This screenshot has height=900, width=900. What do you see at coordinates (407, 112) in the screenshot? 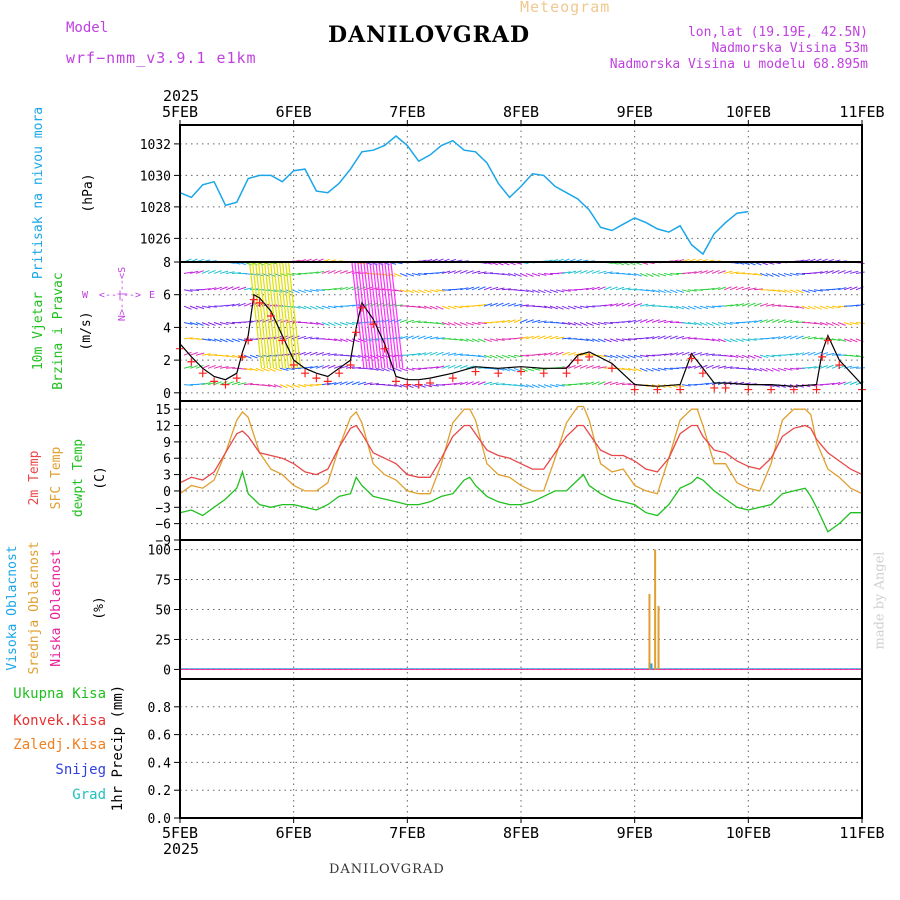
I see `x-tick-label-top: 7FEB` at bounding box center [407, 112].